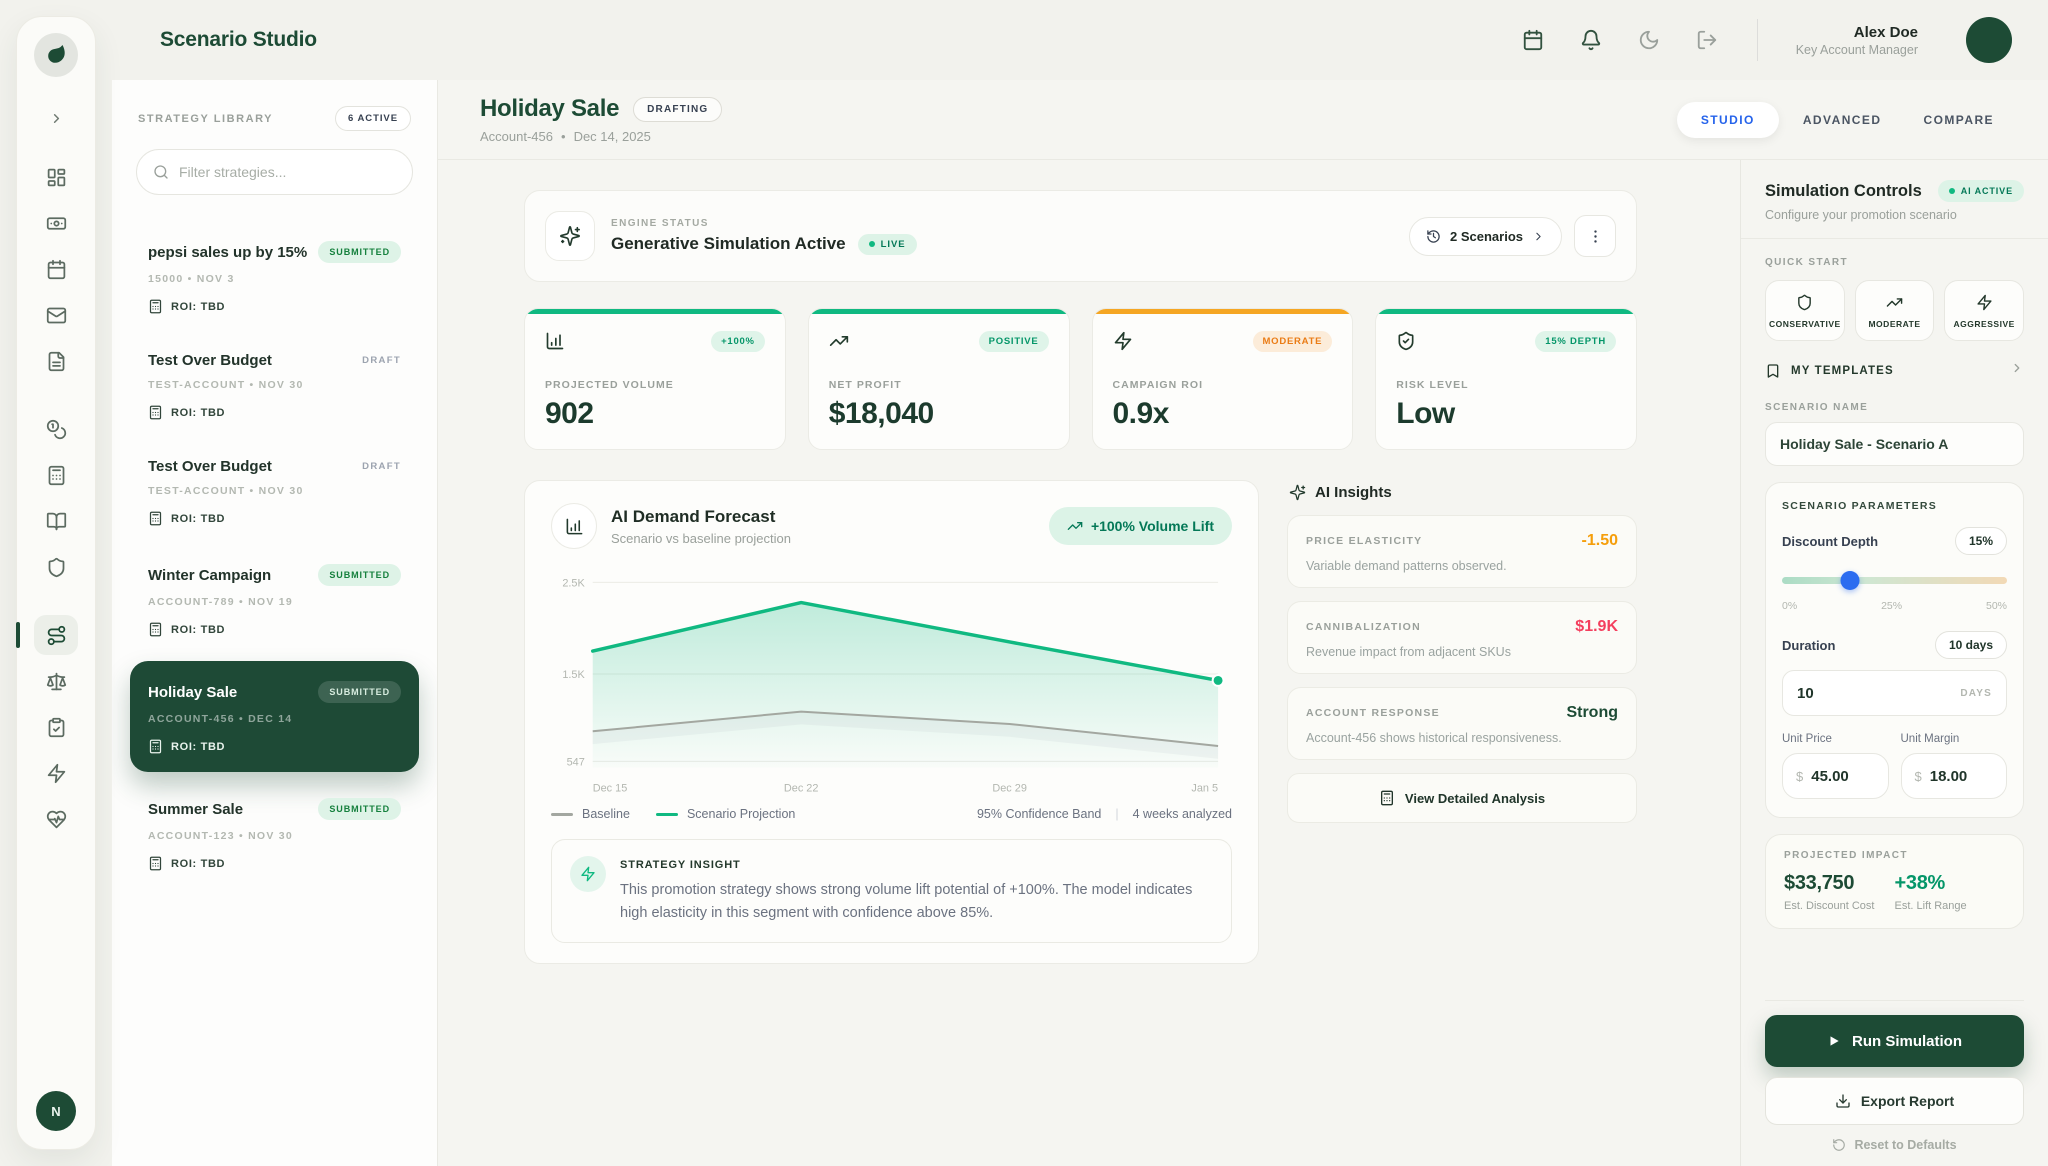  I want to click on svg-text: 547, so click(576, 762).